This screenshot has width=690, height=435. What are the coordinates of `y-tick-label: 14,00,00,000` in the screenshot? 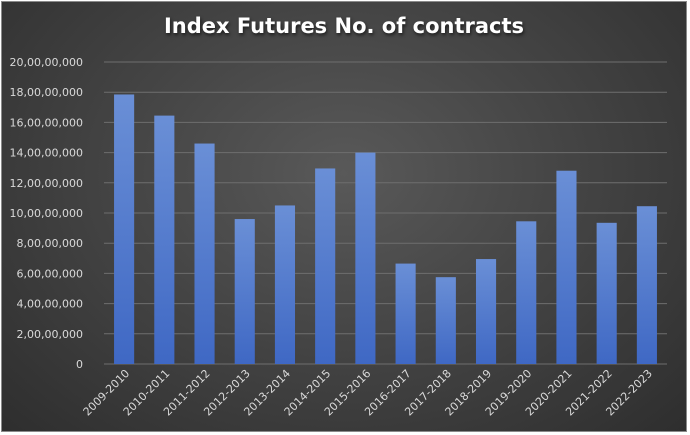 It's located at (46, 153).